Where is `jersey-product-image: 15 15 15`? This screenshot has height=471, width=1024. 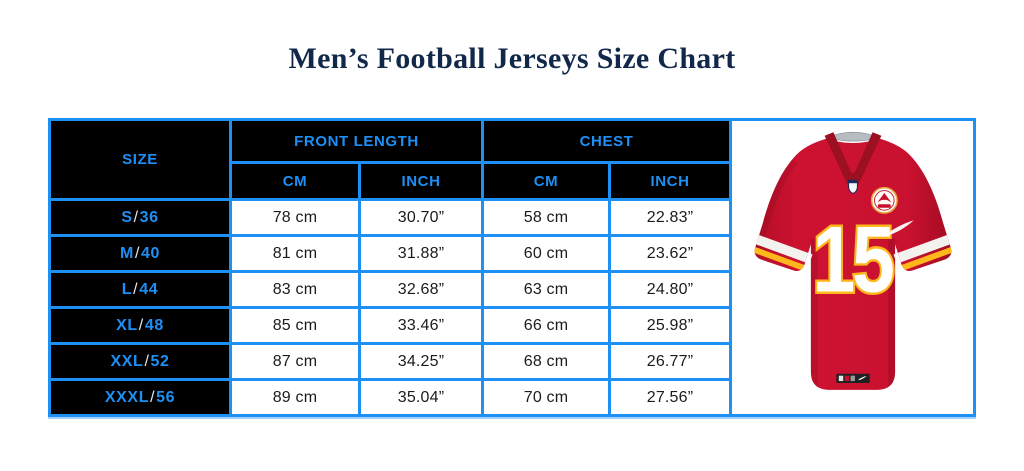
jersey-product-image: 15 15 15 is located at coordinates (852, 260).